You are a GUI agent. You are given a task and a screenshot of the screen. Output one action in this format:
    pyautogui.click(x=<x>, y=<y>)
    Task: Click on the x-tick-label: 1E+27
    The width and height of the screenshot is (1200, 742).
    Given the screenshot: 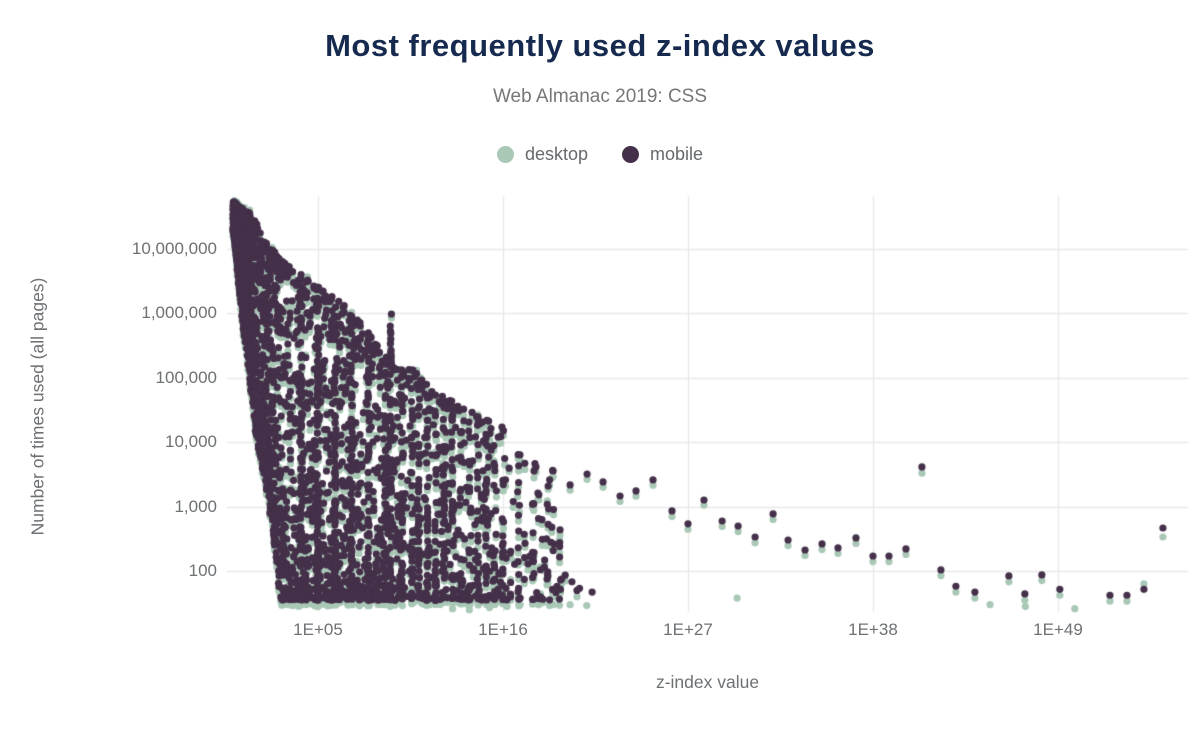 What is the action you would take?
    pyautogui.click(x=688, y=629)
    